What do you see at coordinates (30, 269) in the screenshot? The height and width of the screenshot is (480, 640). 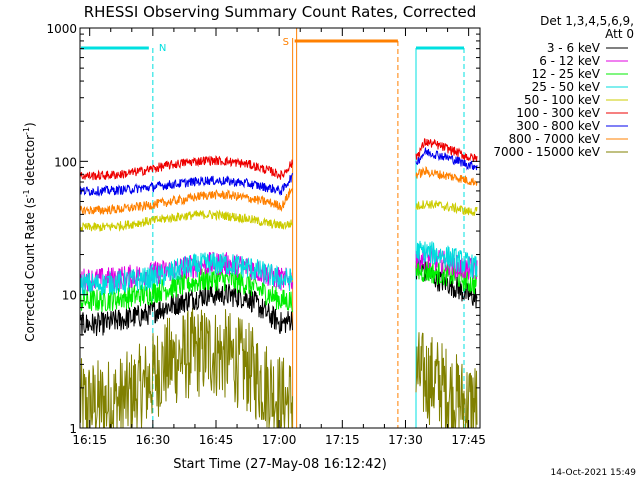 I see `y-axis-label-main: Corrected Count Rate (s` at bounding box center [30, 269].